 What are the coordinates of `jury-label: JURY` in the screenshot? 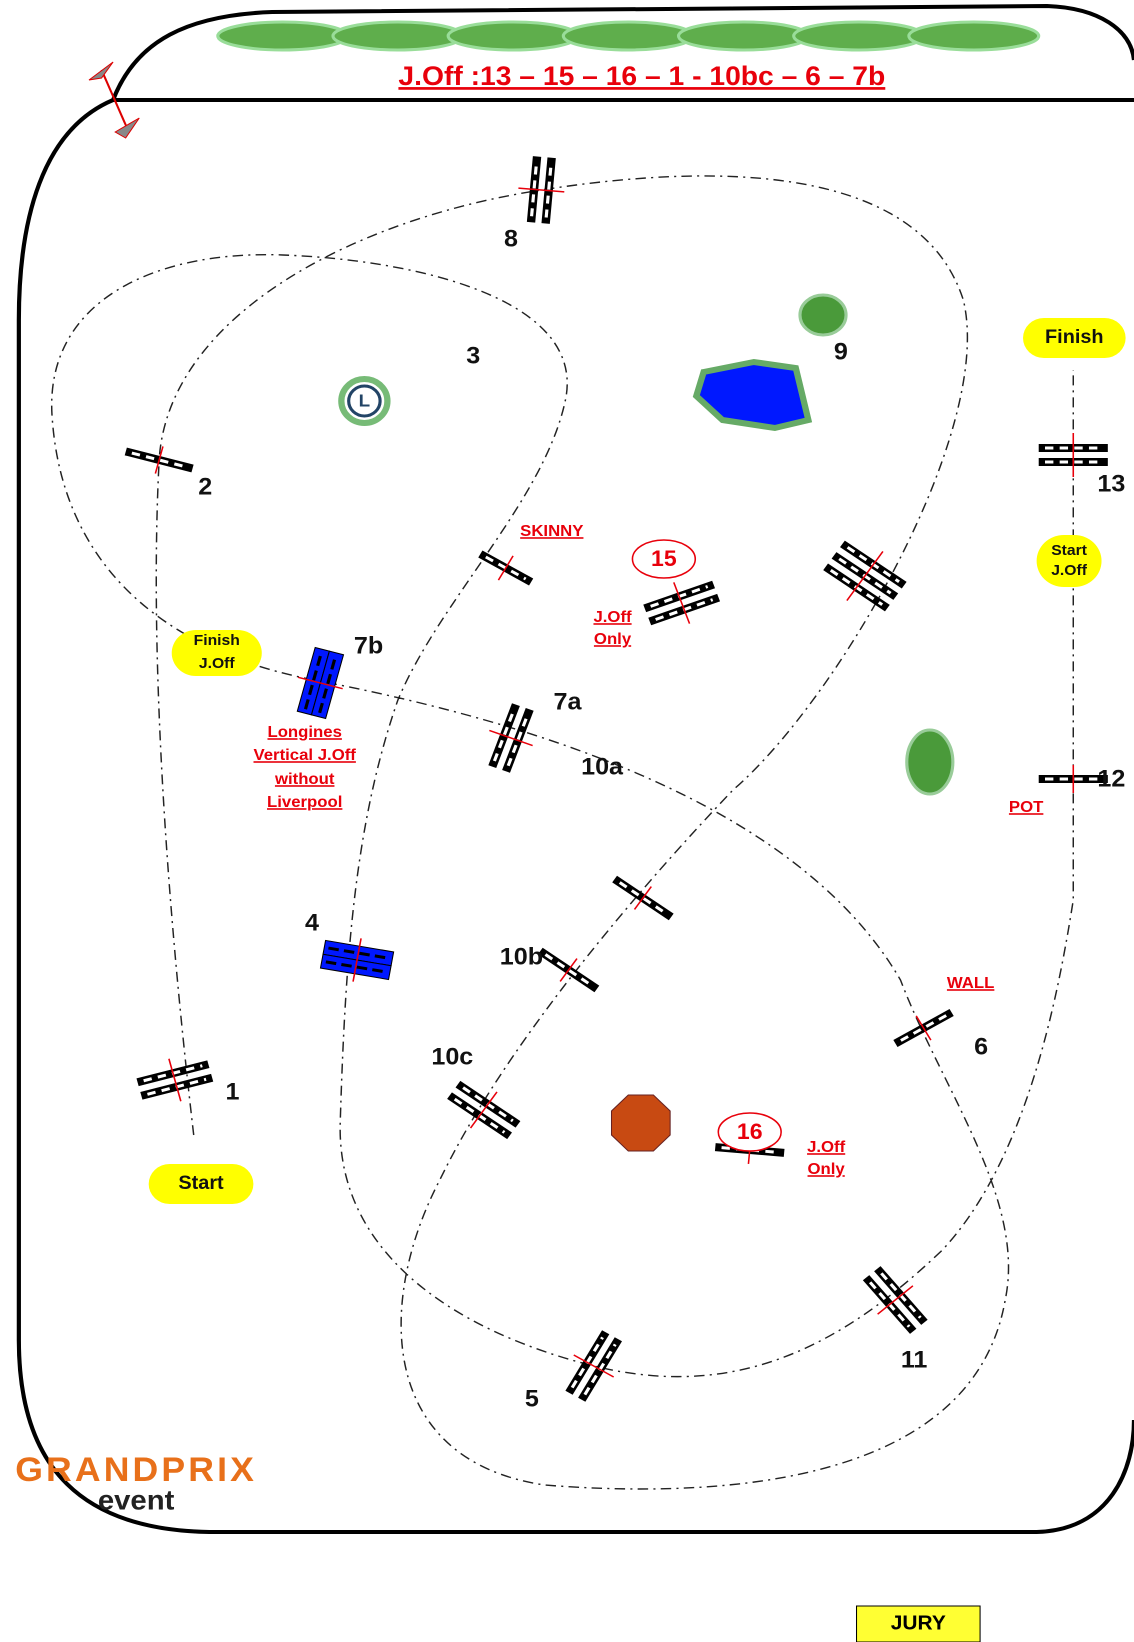 It's located at (918, 1623).